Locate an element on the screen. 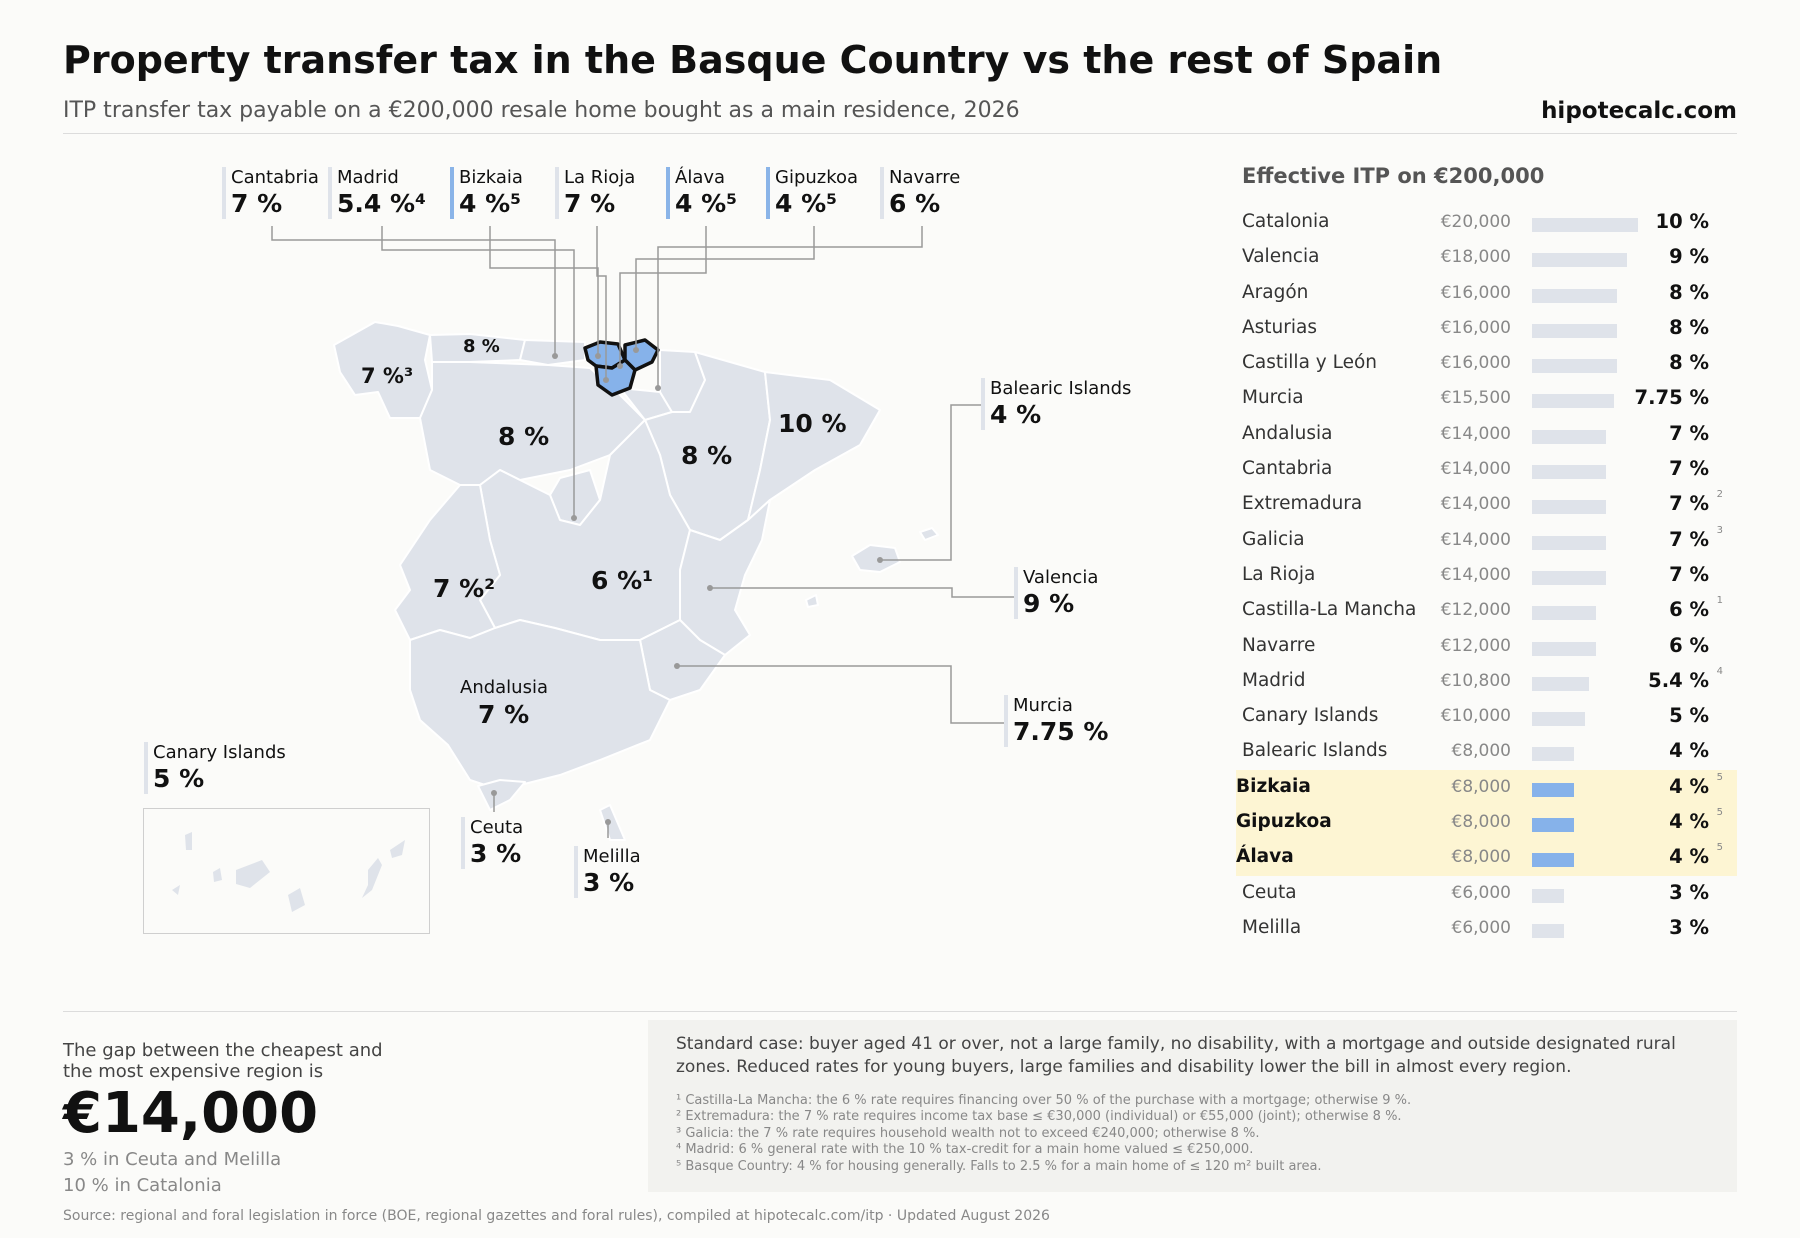 The width and height of the screenshot is (1800, 1238). region-canary is located at coordinates (253, 874).